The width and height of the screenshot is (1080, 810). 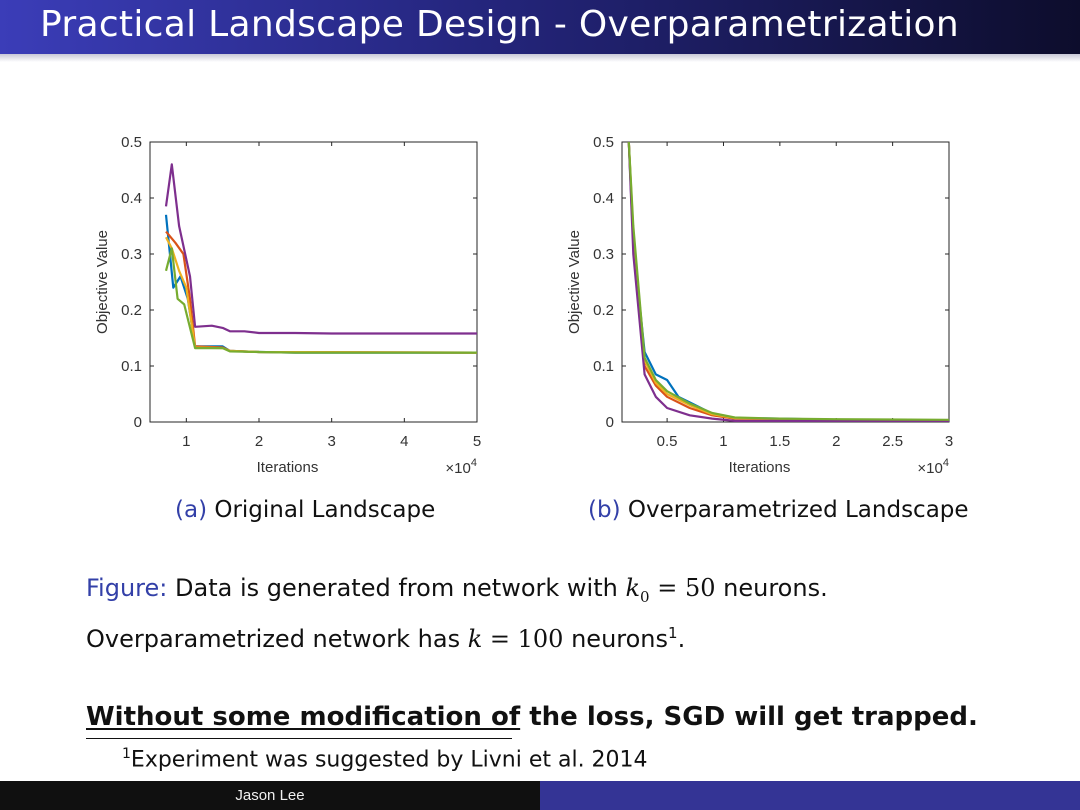 What do you see at coordinates (667, 441) in the screenshot?
I see `x-tick-label: 0.5` at bounding box center [667, 441].